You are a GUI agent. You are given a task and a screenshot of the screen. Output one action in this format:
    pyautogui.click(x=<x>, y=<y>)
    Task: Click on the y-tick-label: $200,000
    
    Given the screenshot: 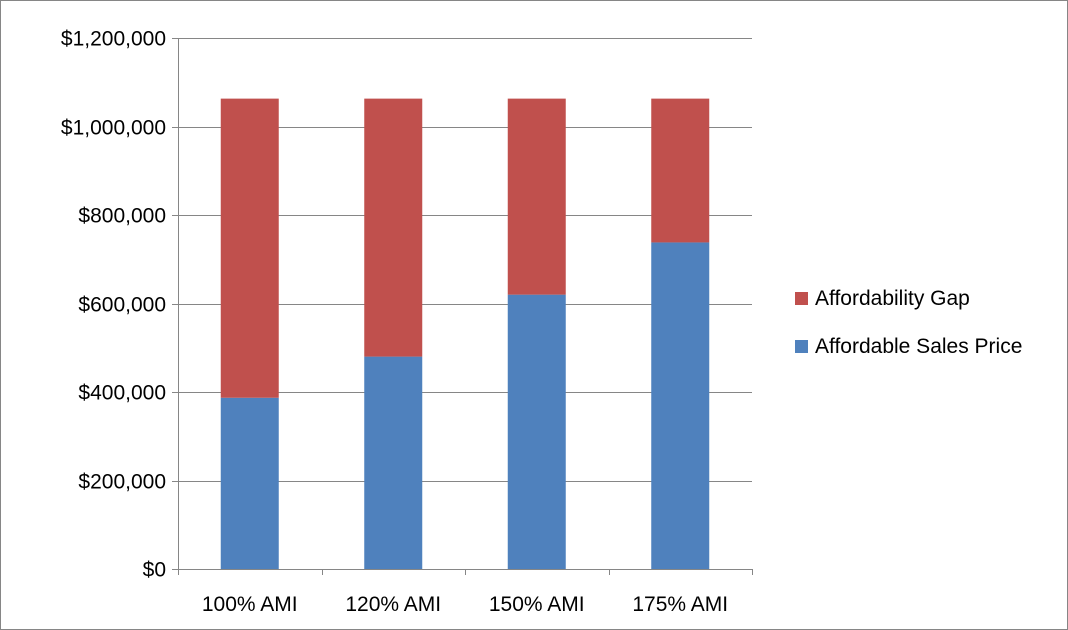 What is the action you would take?
    pyautogui.click(x=122, y=482)
    